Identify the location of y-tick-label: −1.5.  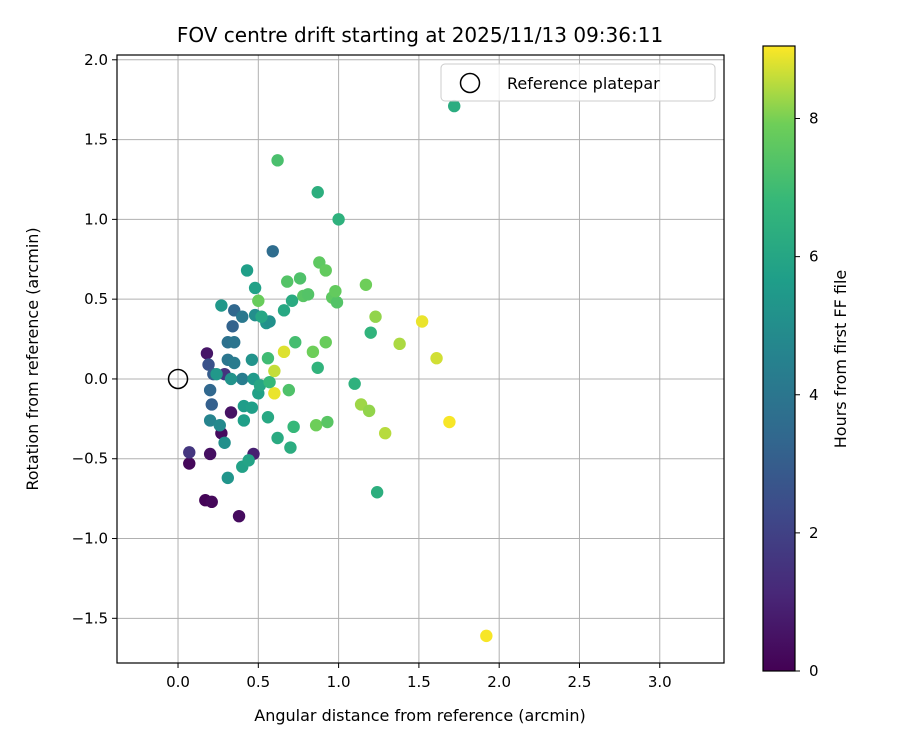
(90, 618).